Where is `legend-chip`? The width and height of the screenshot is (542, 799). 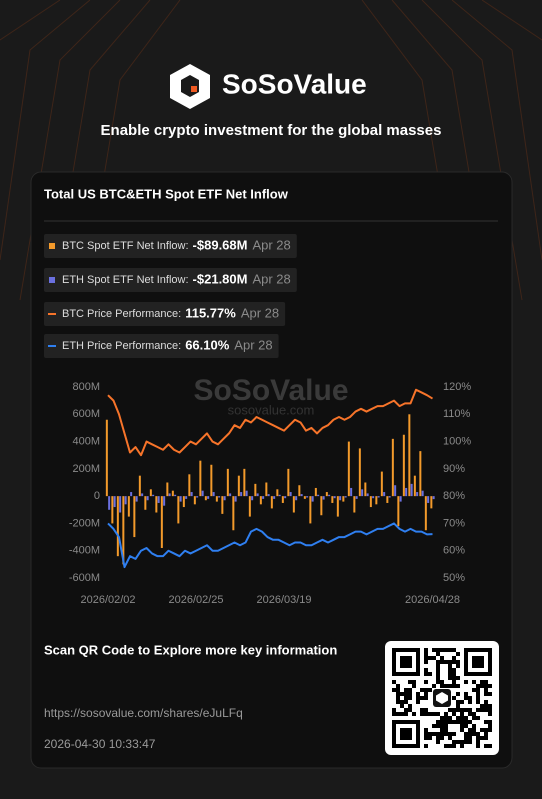
legend-chip is located at coordinates (161, 346).